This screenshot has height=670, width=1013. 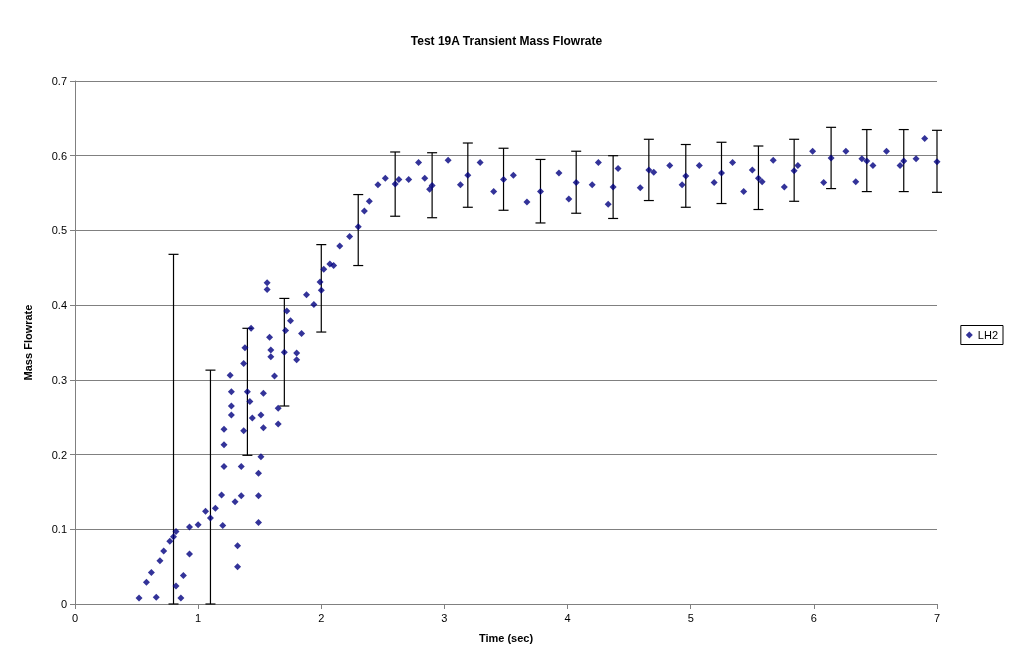 What do you see at coordinates (567, 617) in the screenshot?
I see `x-tick-label: 4` at bounding box center [567, 617].